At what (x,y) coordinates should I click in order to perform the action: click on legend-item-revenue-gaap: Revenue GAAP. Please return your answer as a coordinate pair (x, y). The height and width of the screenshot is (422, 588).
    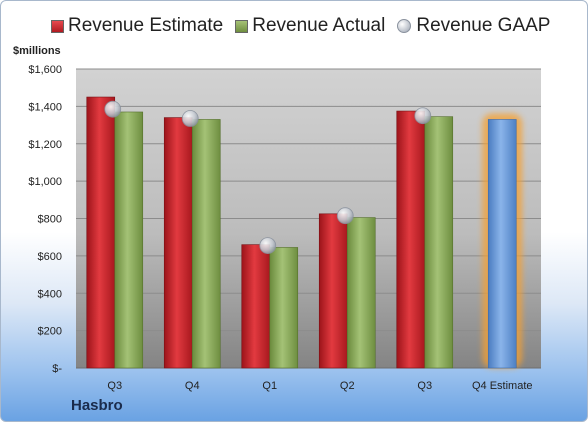
    Looking at the image, I should click on (473, 26).